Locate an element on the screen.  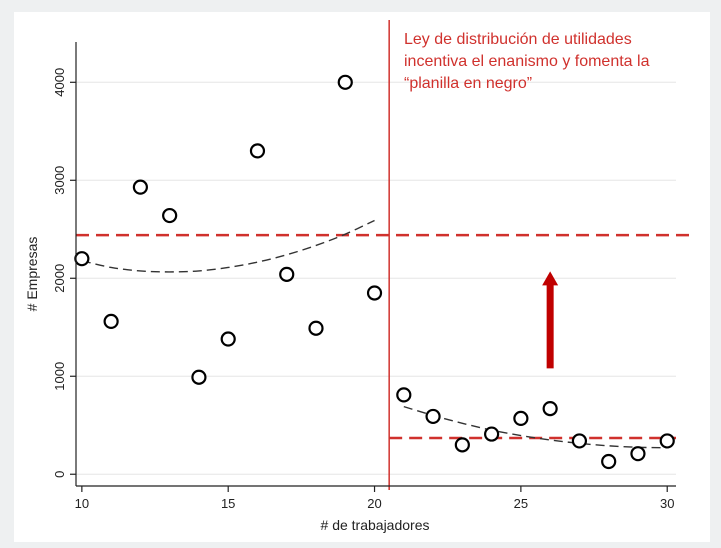
fit-curve-left is located at coordinates (228, 246).